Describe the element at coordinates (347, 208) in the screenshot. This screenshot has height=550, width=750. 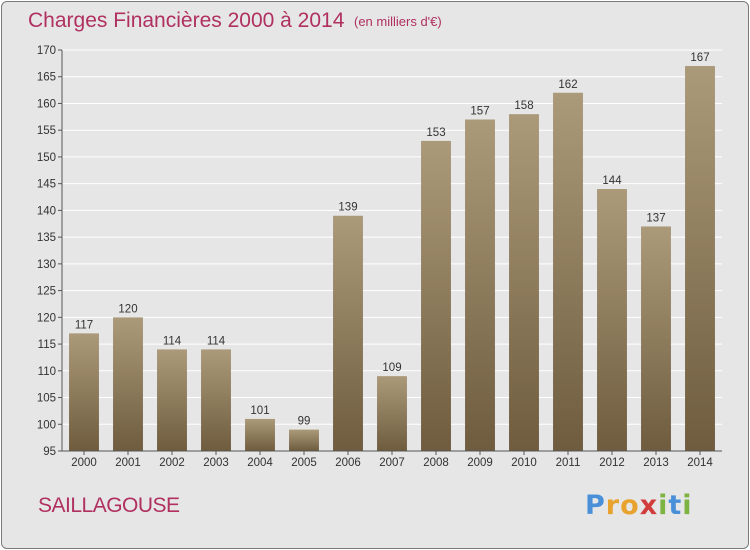
I see `bar-value-label: 139` at that location.